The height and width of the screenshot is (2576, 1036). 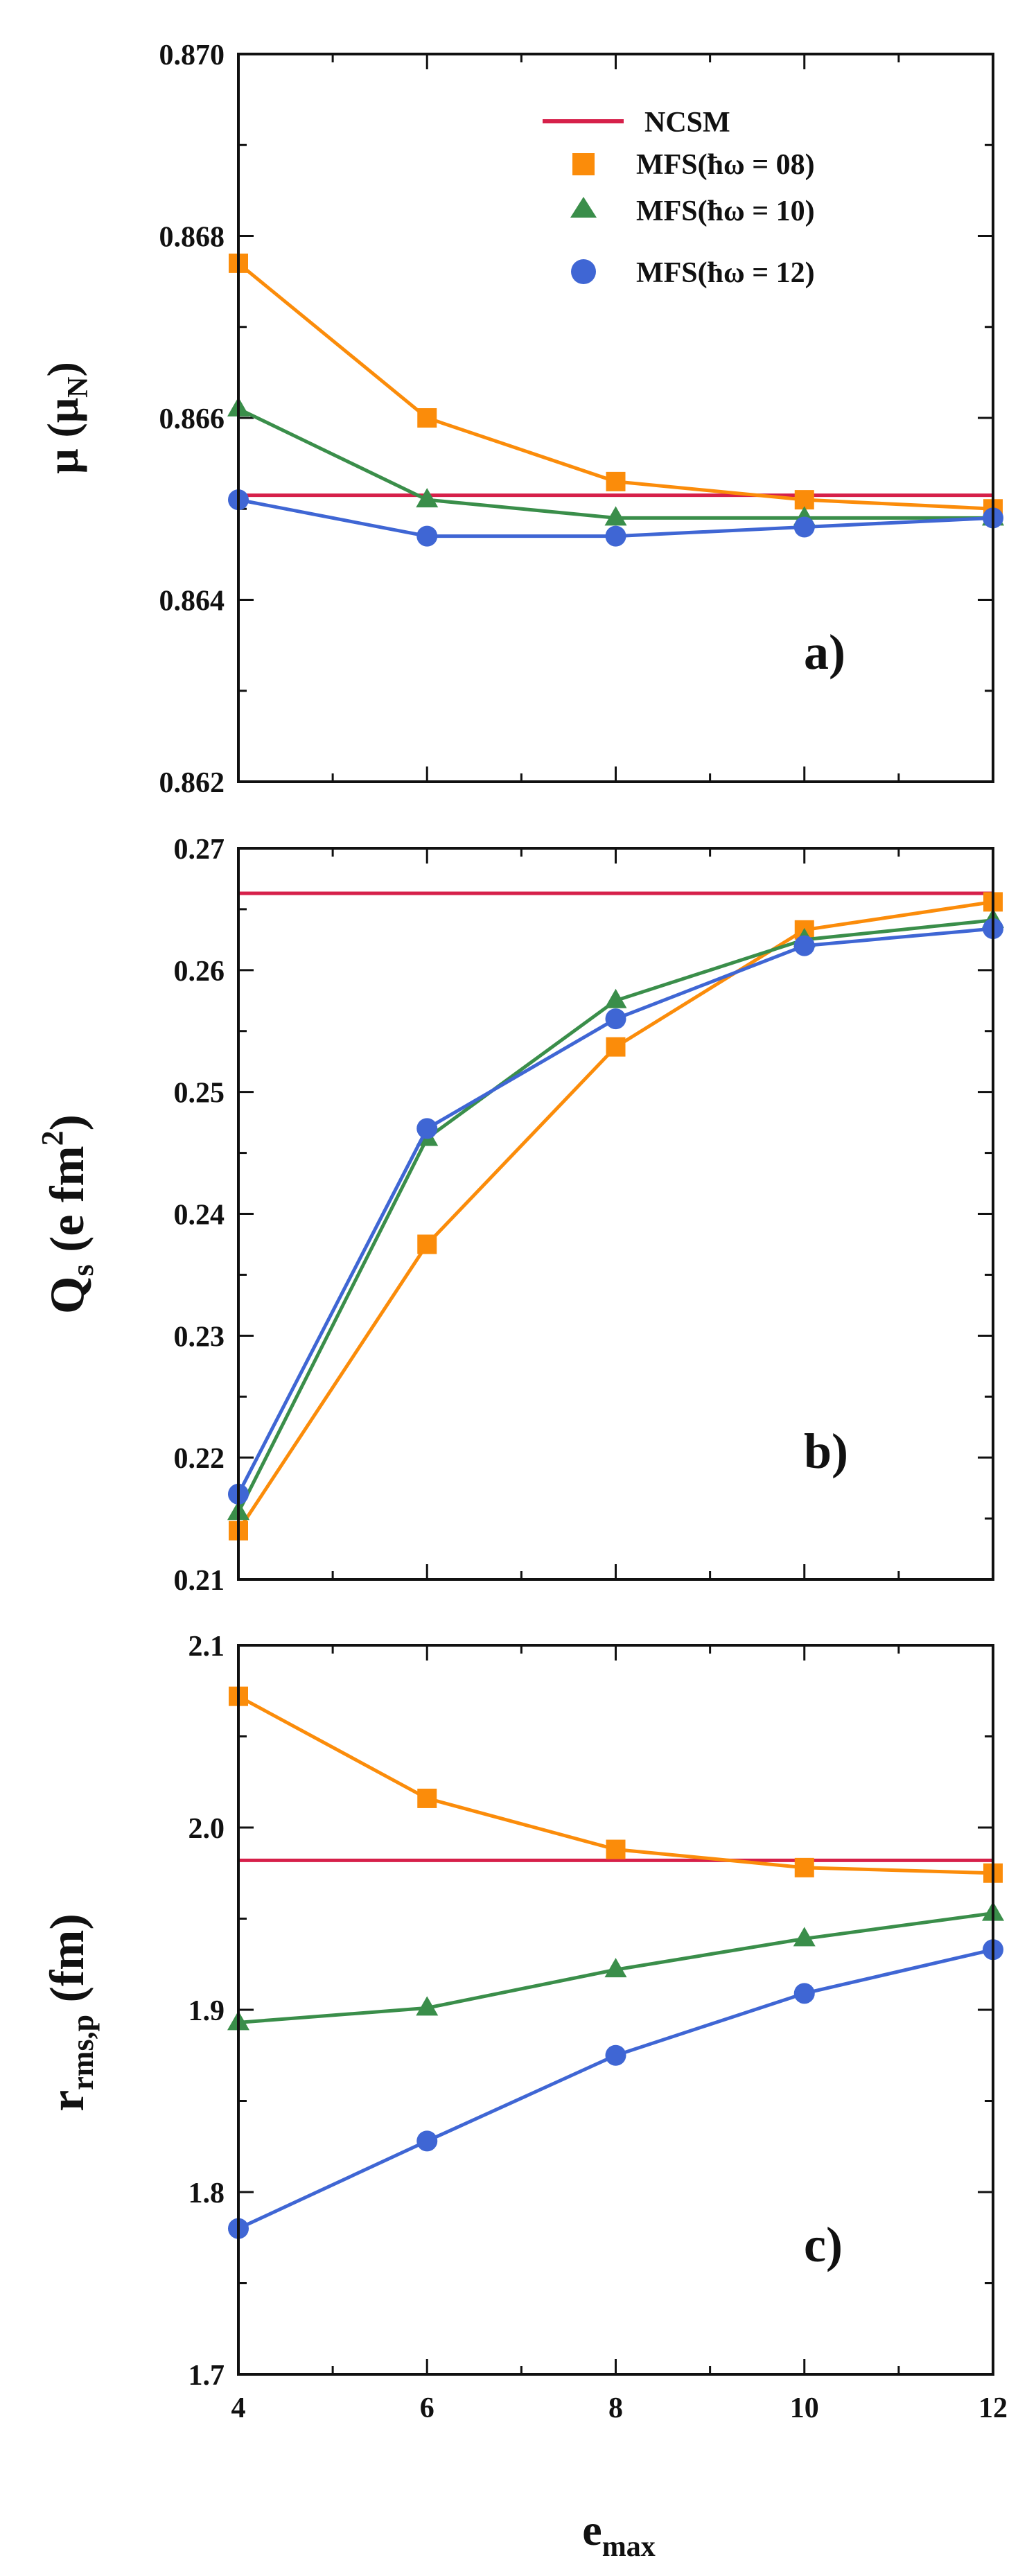 What do you see at coordinates (583, 271) in the screenshot?
I see `legend-marker-hw12` at bounding box center [583, 271].